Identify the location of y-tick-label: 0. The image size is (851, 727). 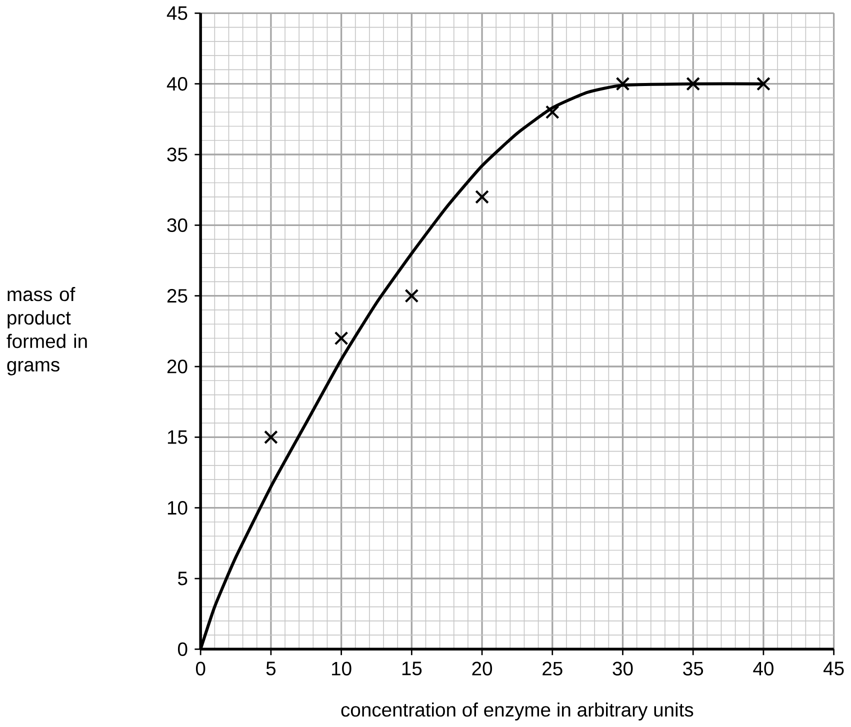
(183, 649).